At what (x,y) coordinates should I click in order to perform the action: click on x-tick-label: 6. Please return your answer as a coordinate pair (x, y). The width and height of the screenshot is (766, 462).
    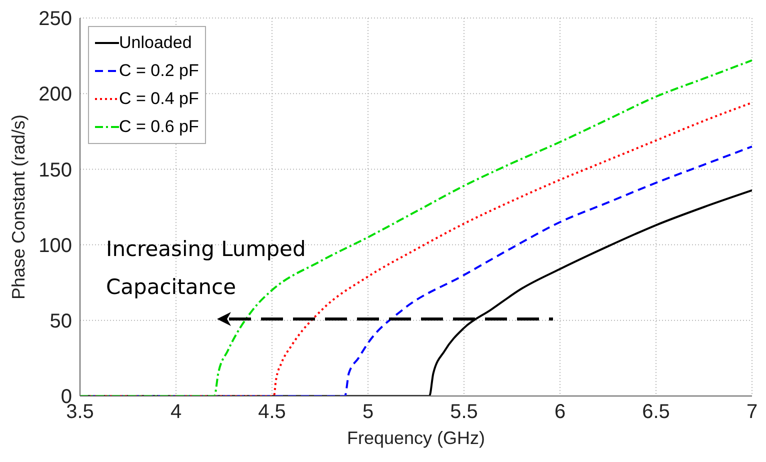
    Looking at the image, I should click on (560, 412).